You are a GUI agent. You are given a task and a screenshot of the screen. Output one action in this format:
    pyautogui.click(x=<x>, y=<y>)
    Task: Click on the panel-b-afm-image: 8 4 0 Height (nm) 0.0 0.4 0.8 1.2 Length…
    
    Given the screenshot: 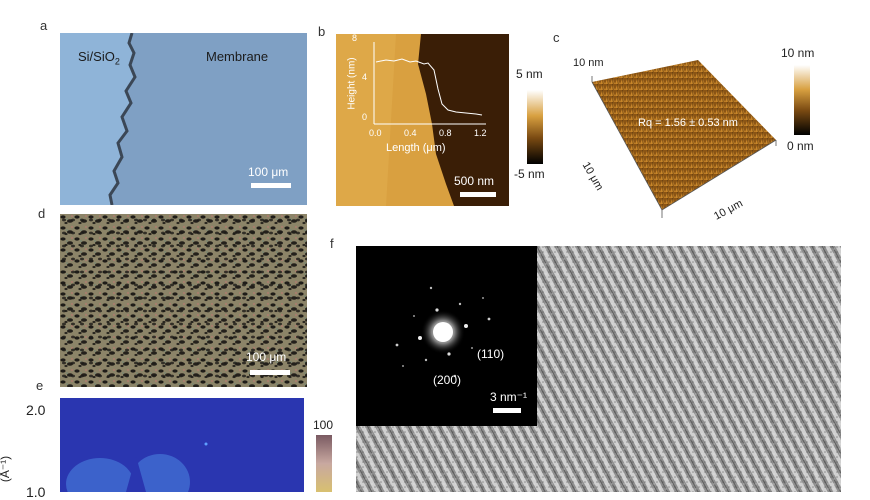 What is the action you would take?
    pyautogui.click(x=422, y=120)
    